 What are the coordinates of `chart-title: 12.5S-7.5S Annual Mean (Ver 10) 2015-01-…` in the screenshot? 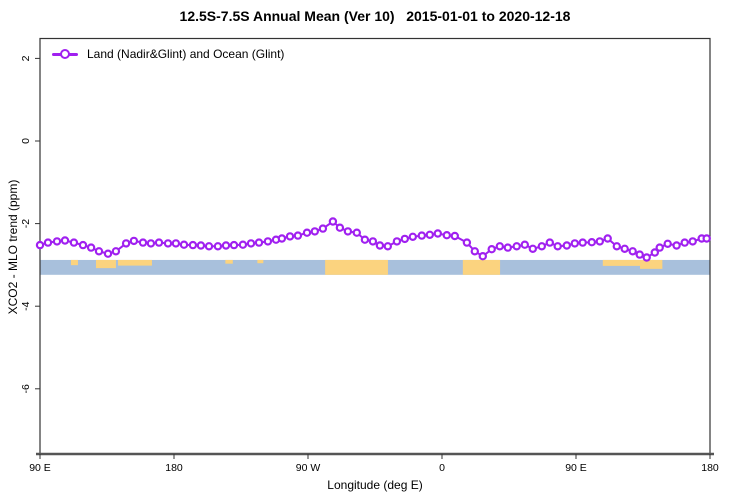 It's located at (375, 16).